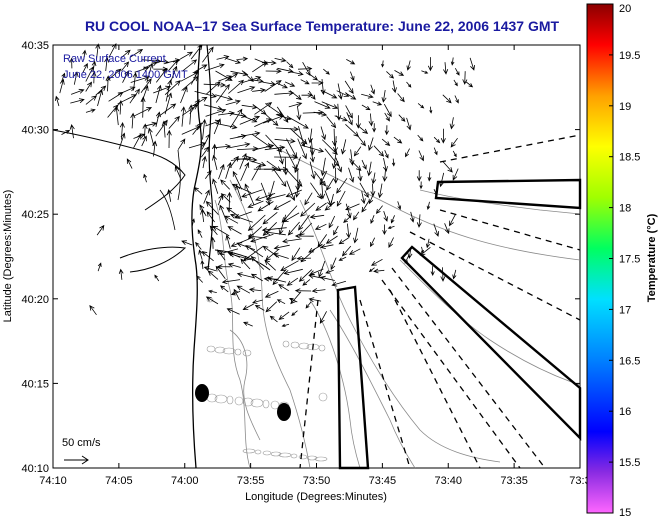 This screenshot has height=518, width=660. Describe the element at coordinates (317, 481) in the screenshot. I see `x-tick-label: 73:50` at that location.